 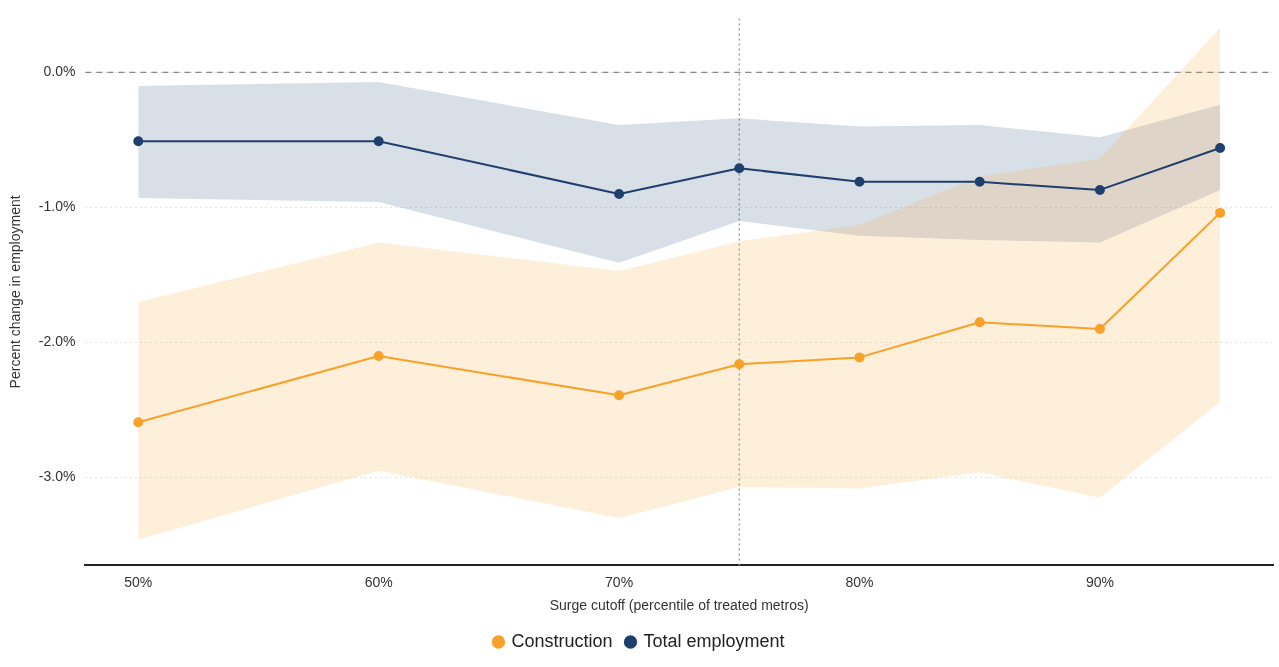 What do you see at coordinates (714, 640) in the screenshot?
I see `legend-label: Total employment` at bounding box center [714, 640].